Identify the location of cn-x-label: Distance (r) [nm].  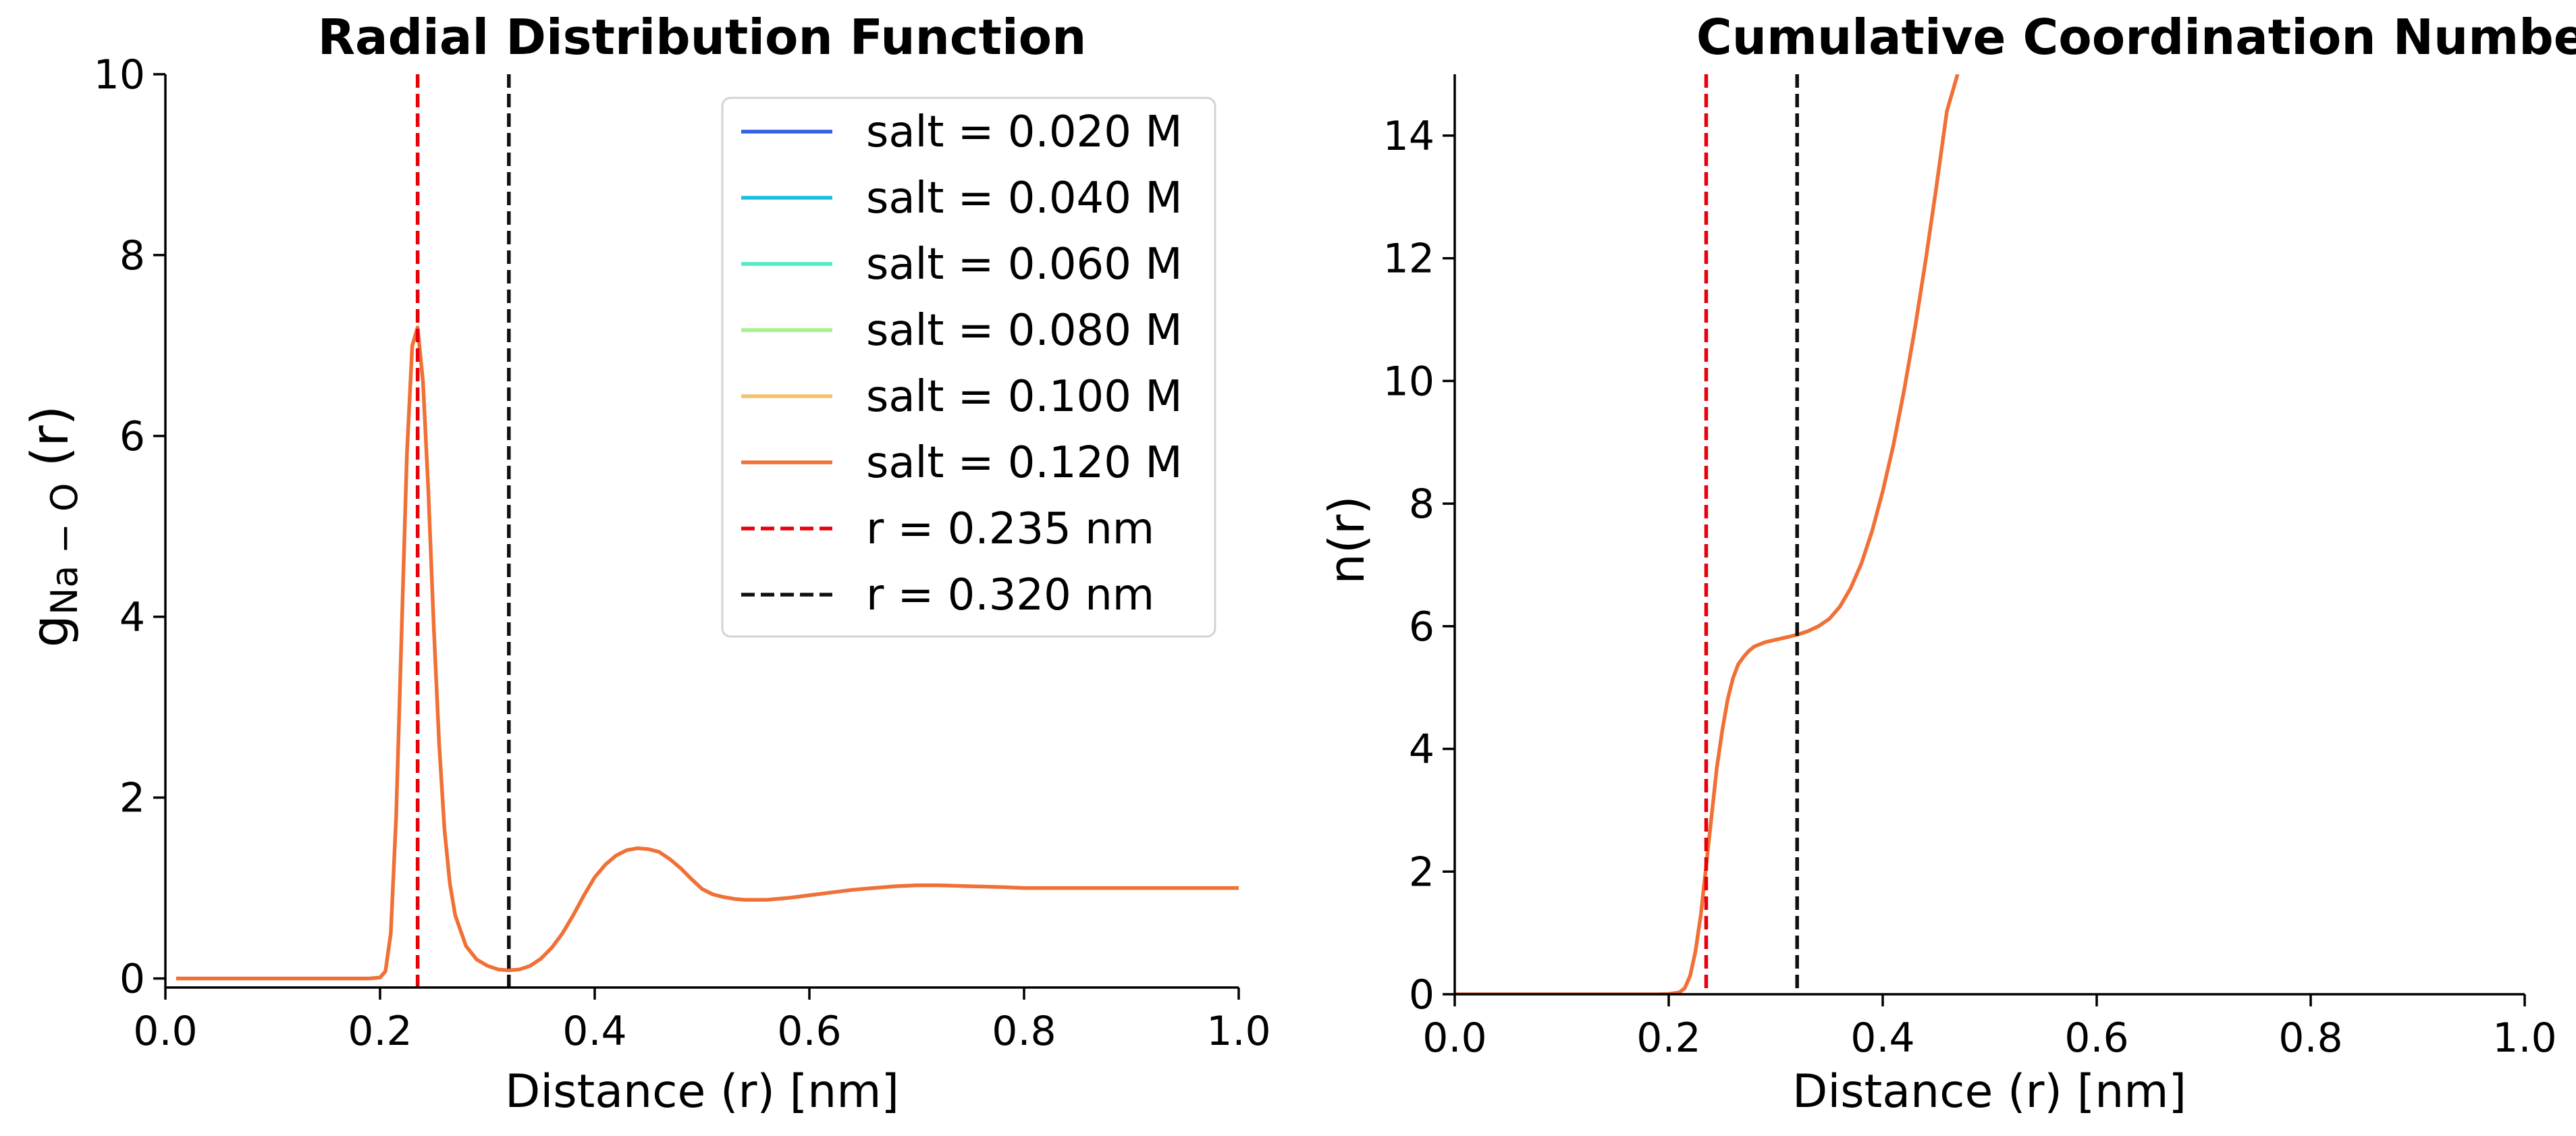
(1989, 1091).